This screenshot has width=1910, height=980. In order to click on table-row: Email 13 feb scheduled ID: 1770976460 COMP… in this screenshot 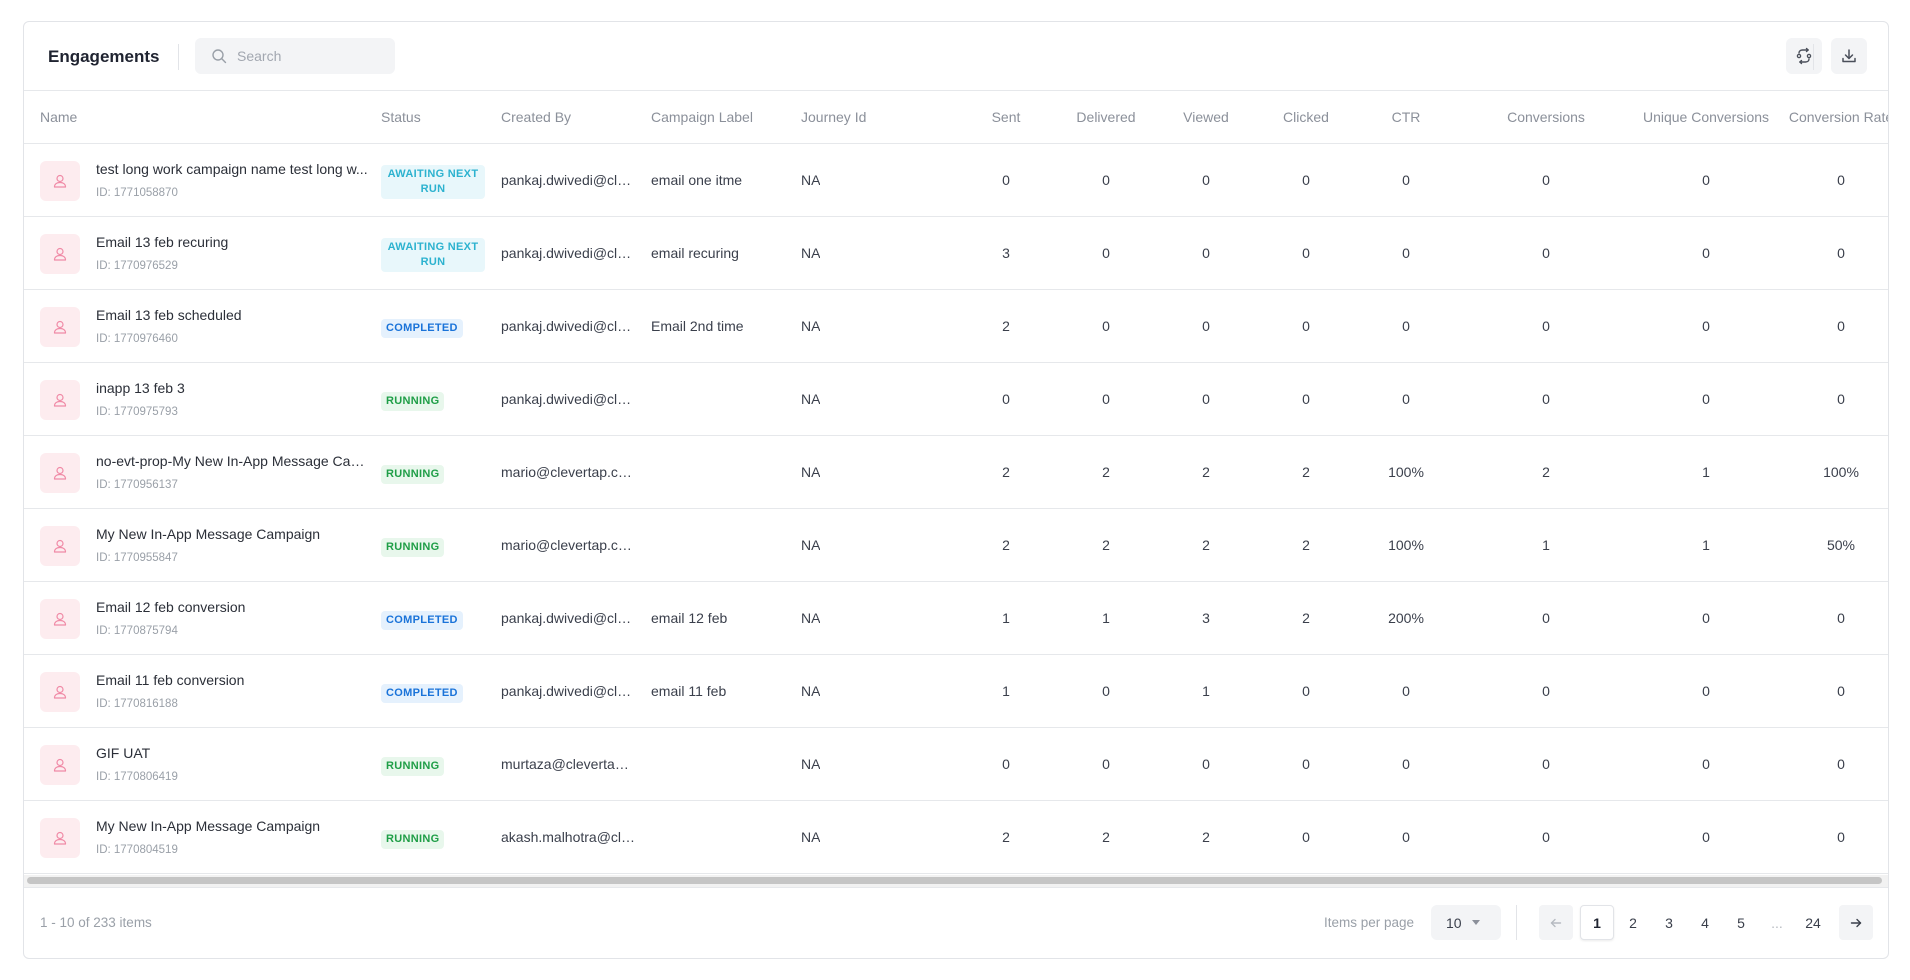, I will do `click(956, 326)`.